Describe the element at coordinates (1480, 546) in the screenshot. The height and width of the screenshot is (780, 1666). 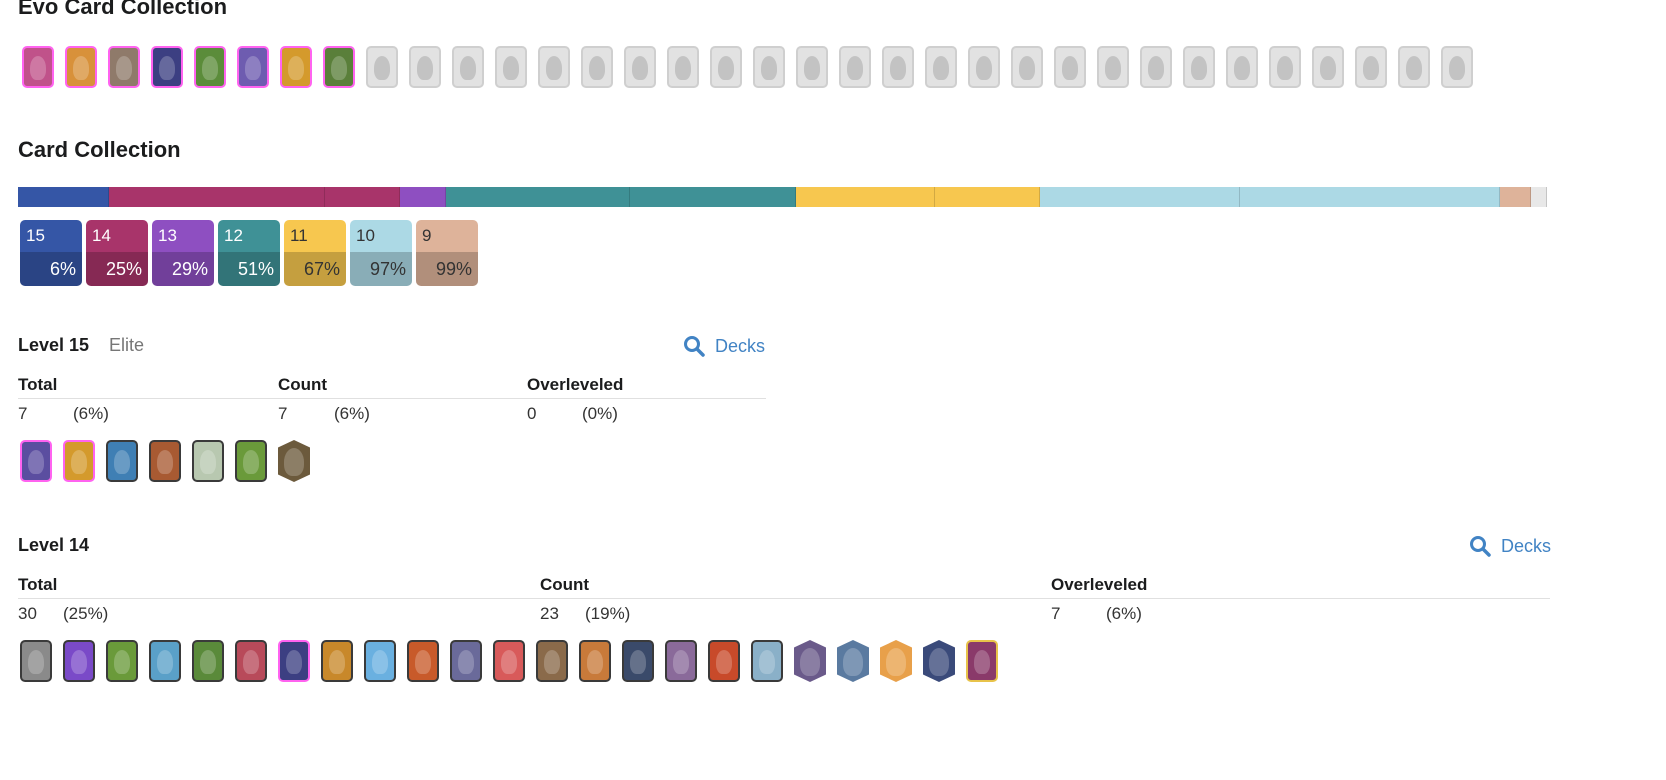
I see `search-icon` at that location.